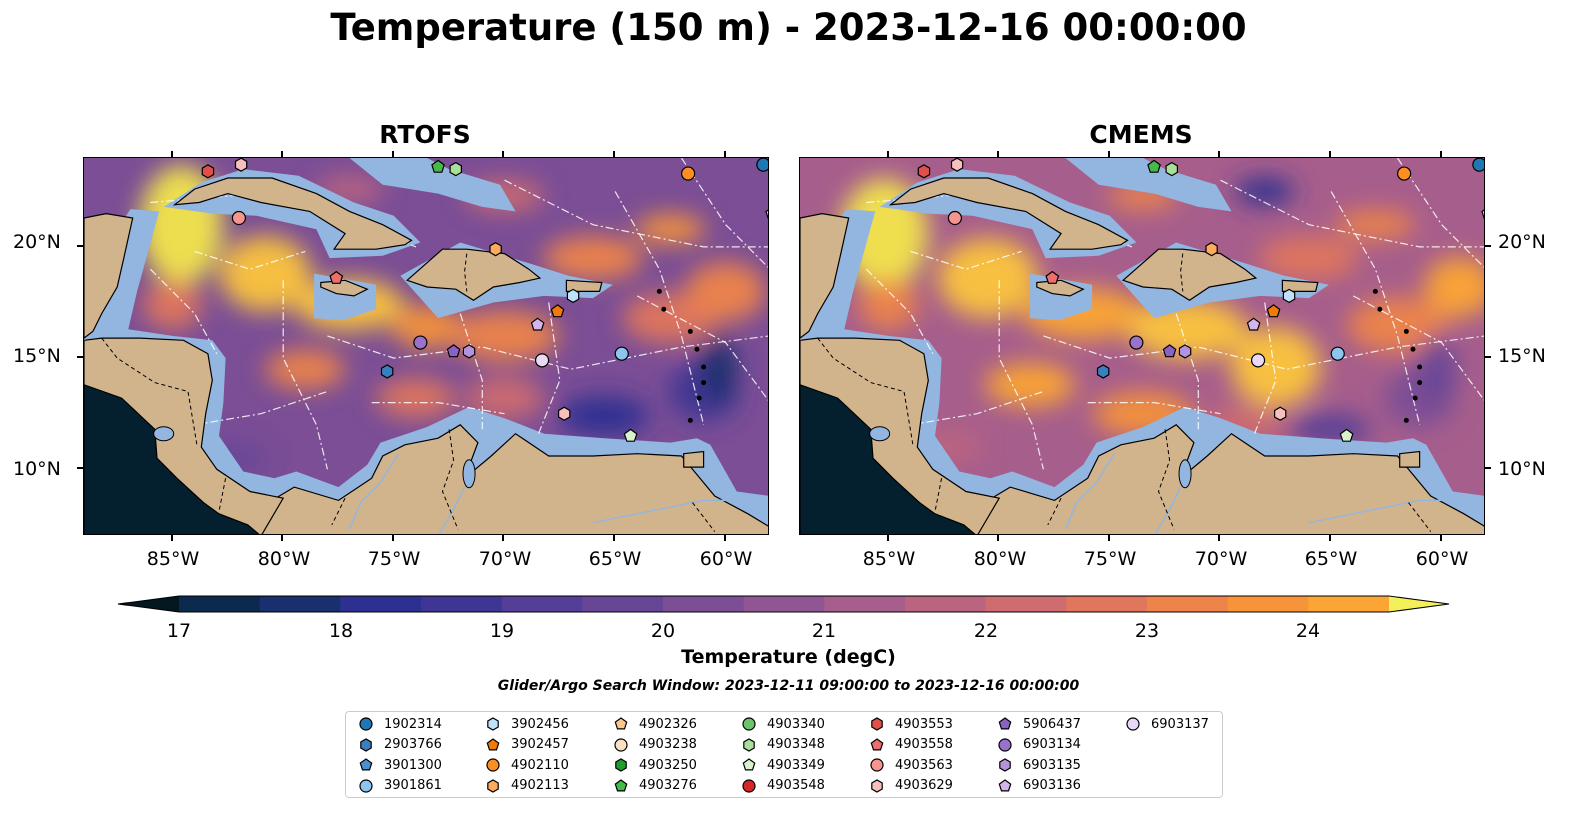  I want to click on shelf-area, so click(1120, 185).